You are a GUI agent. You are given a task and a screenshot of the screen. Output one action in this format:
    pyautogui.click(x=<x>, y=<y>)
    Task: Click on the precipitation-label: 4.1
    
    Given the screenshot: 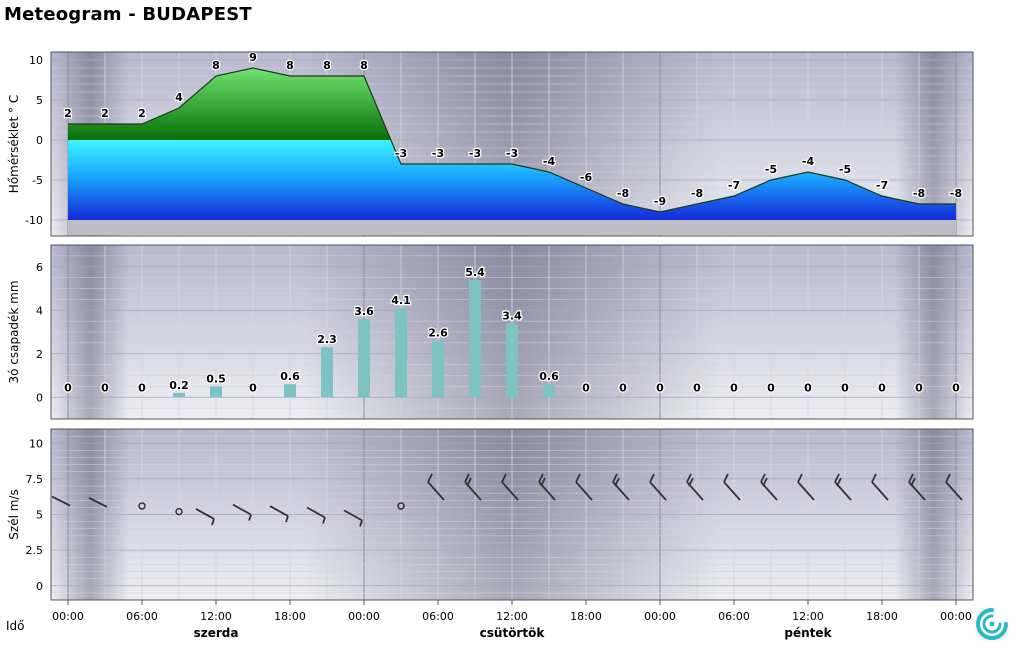 What is the action you would take?
    pyautogui.click(x=401, y=300)
    